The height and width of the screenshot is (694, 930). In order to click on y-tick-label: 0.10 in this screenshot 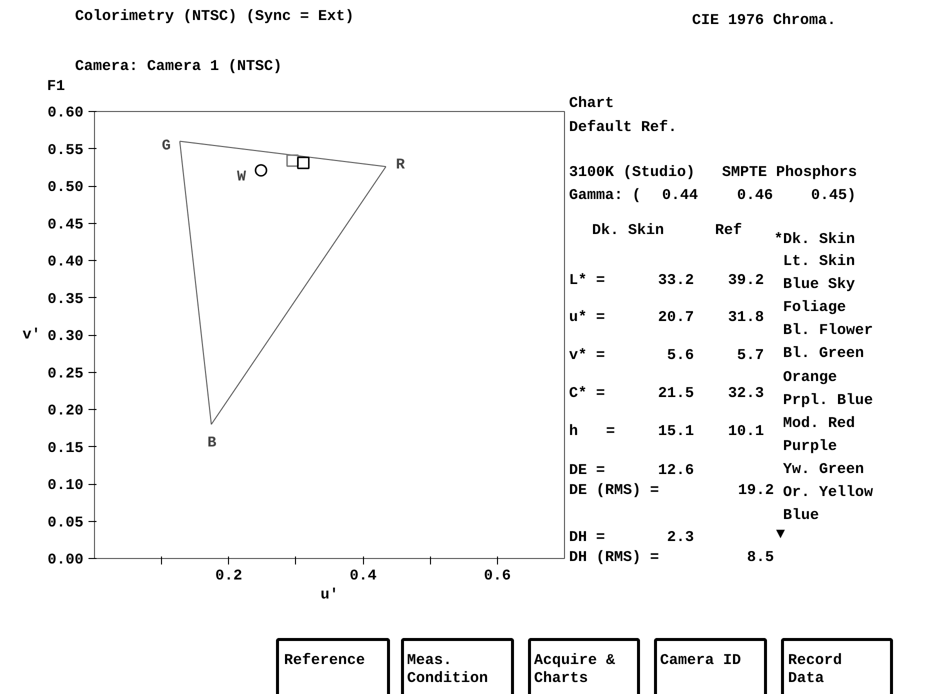, I will do `click(65, 485)`.